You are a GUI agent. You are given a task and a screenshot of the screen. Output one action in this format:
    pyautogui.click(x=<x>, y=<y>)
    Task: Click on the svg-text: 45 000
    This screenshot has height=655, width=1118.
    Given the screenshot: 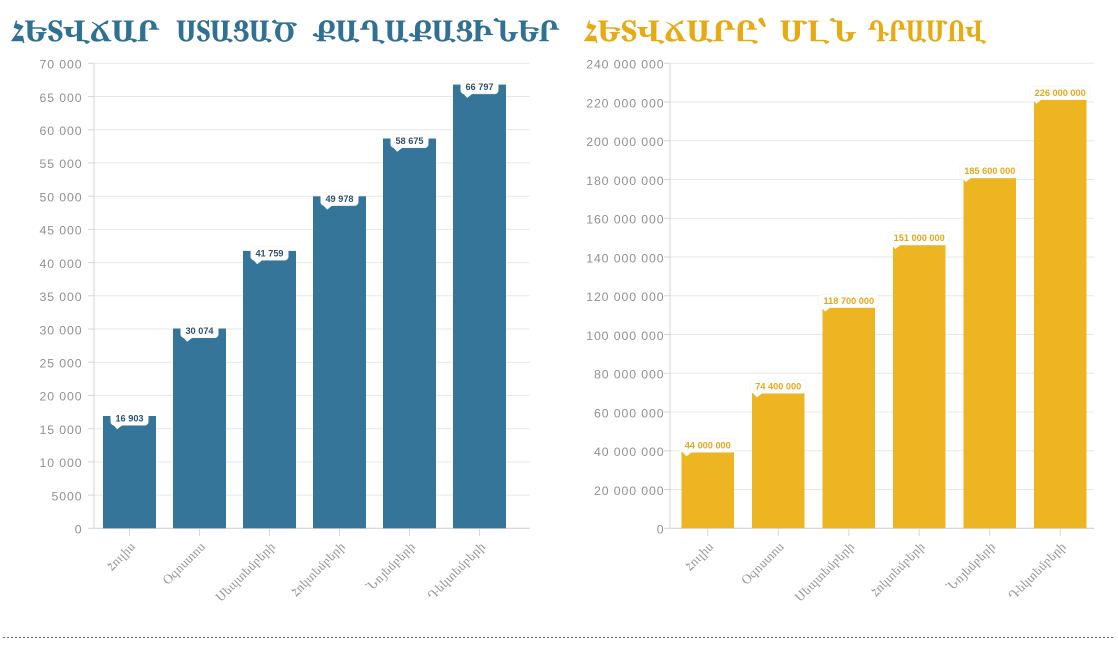 What is the action you would take?
    pyautogui.click(x=60, y=231)
    